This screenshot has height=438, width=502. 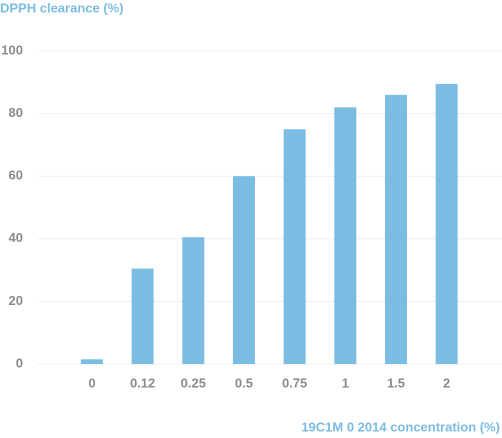 I want to click on x-axis-label: 19C1M 0 2014 concentration (%), so click(x=400, y=426).